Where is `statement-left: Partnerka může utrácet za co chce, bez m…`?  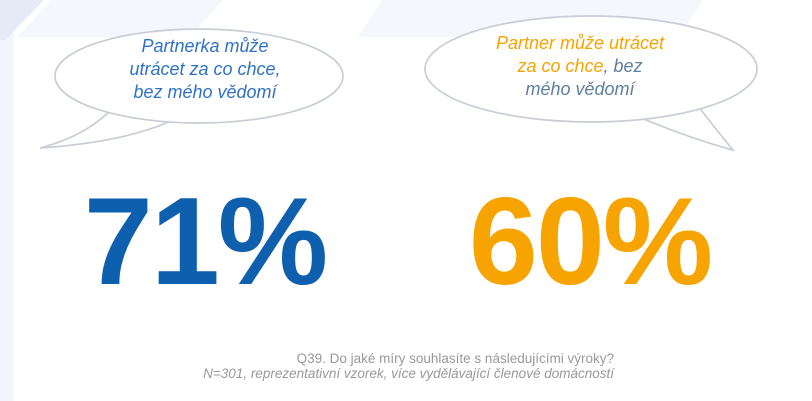 statement-left: Partnerka může utrácet za co chce, bez m… is located at coordinates (205, 69).